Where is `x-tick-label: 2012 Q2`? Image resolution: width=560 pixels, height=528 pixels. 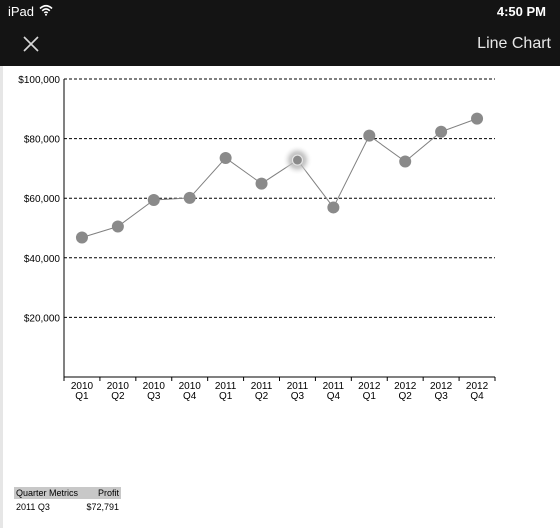 x-tick-label: 2012 Q2 is located at coordinates (405, 391).